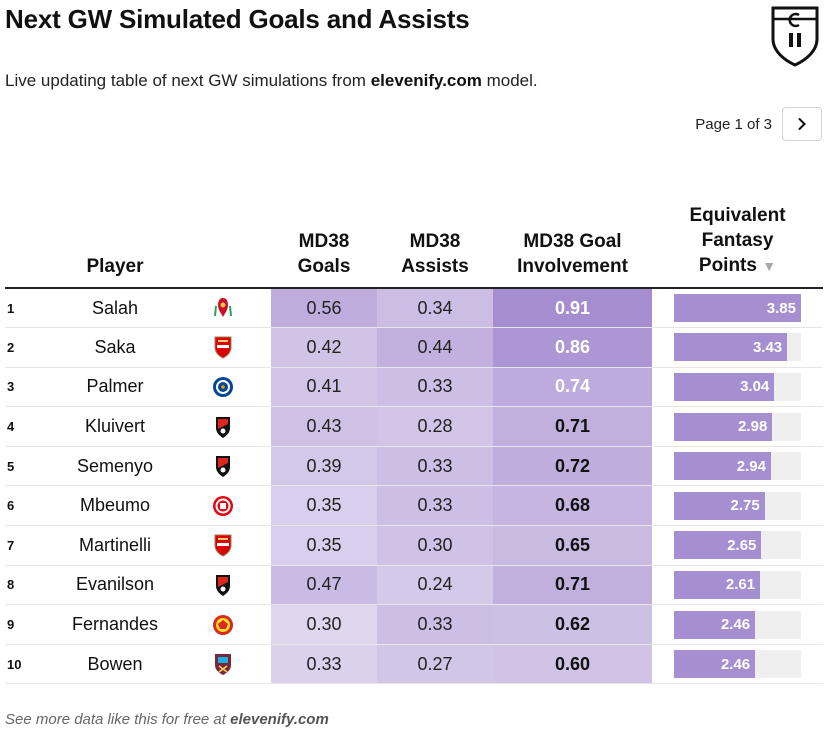  Describe the element at coordinates (572, 308) in the screenshot. I see `goal-involvement-cell: 0.91` at that location.